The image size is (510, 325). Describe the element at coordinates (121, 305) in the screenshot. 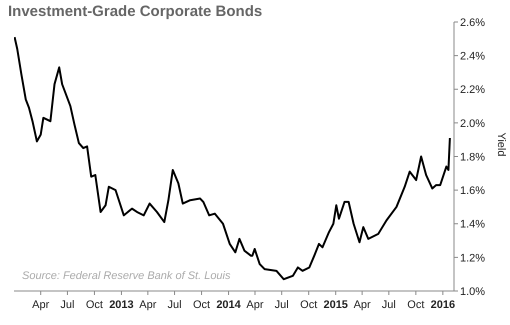

I see `x-tick-label: 2013` at that location.